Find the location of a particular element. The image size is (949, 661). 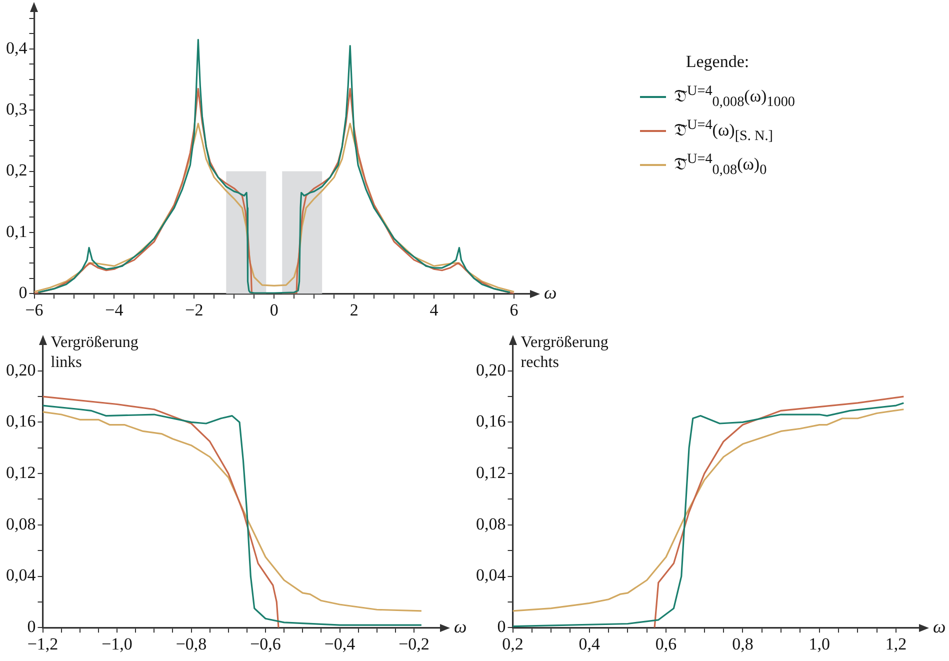

y-tick-label: 0,1 is located at coordinates (17, 231).